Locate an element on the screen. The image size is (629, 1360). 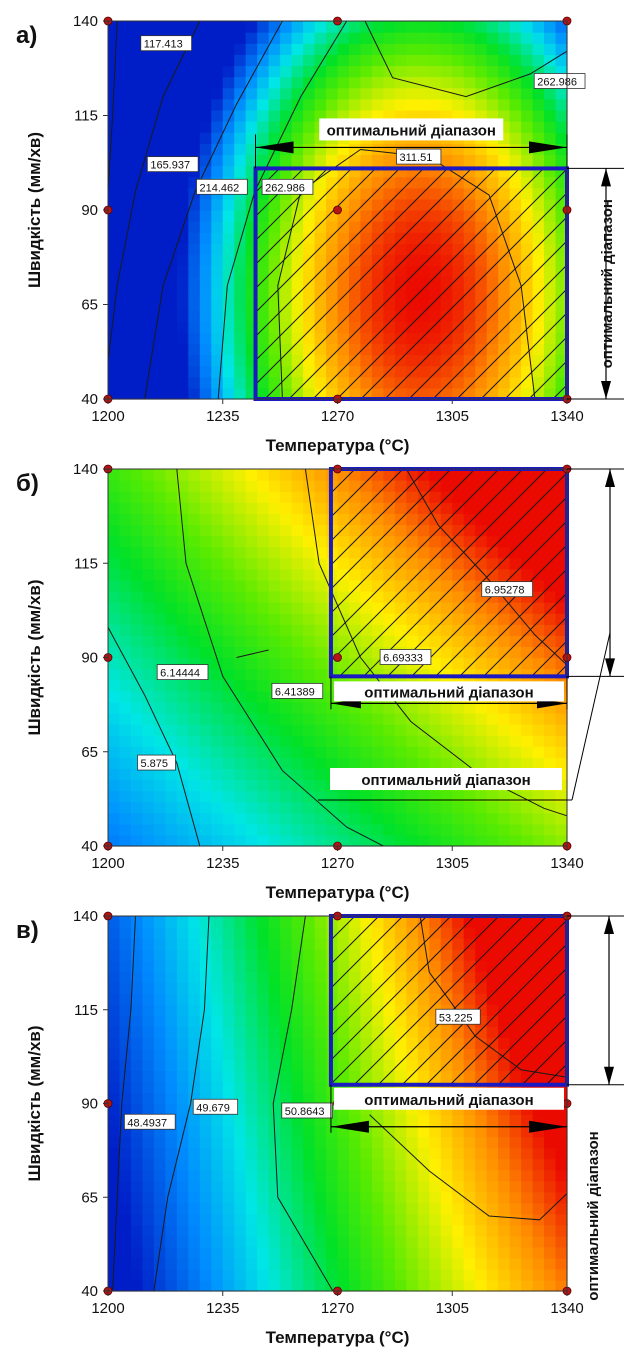
arrowhead-right is located at coordinates (548, 147).